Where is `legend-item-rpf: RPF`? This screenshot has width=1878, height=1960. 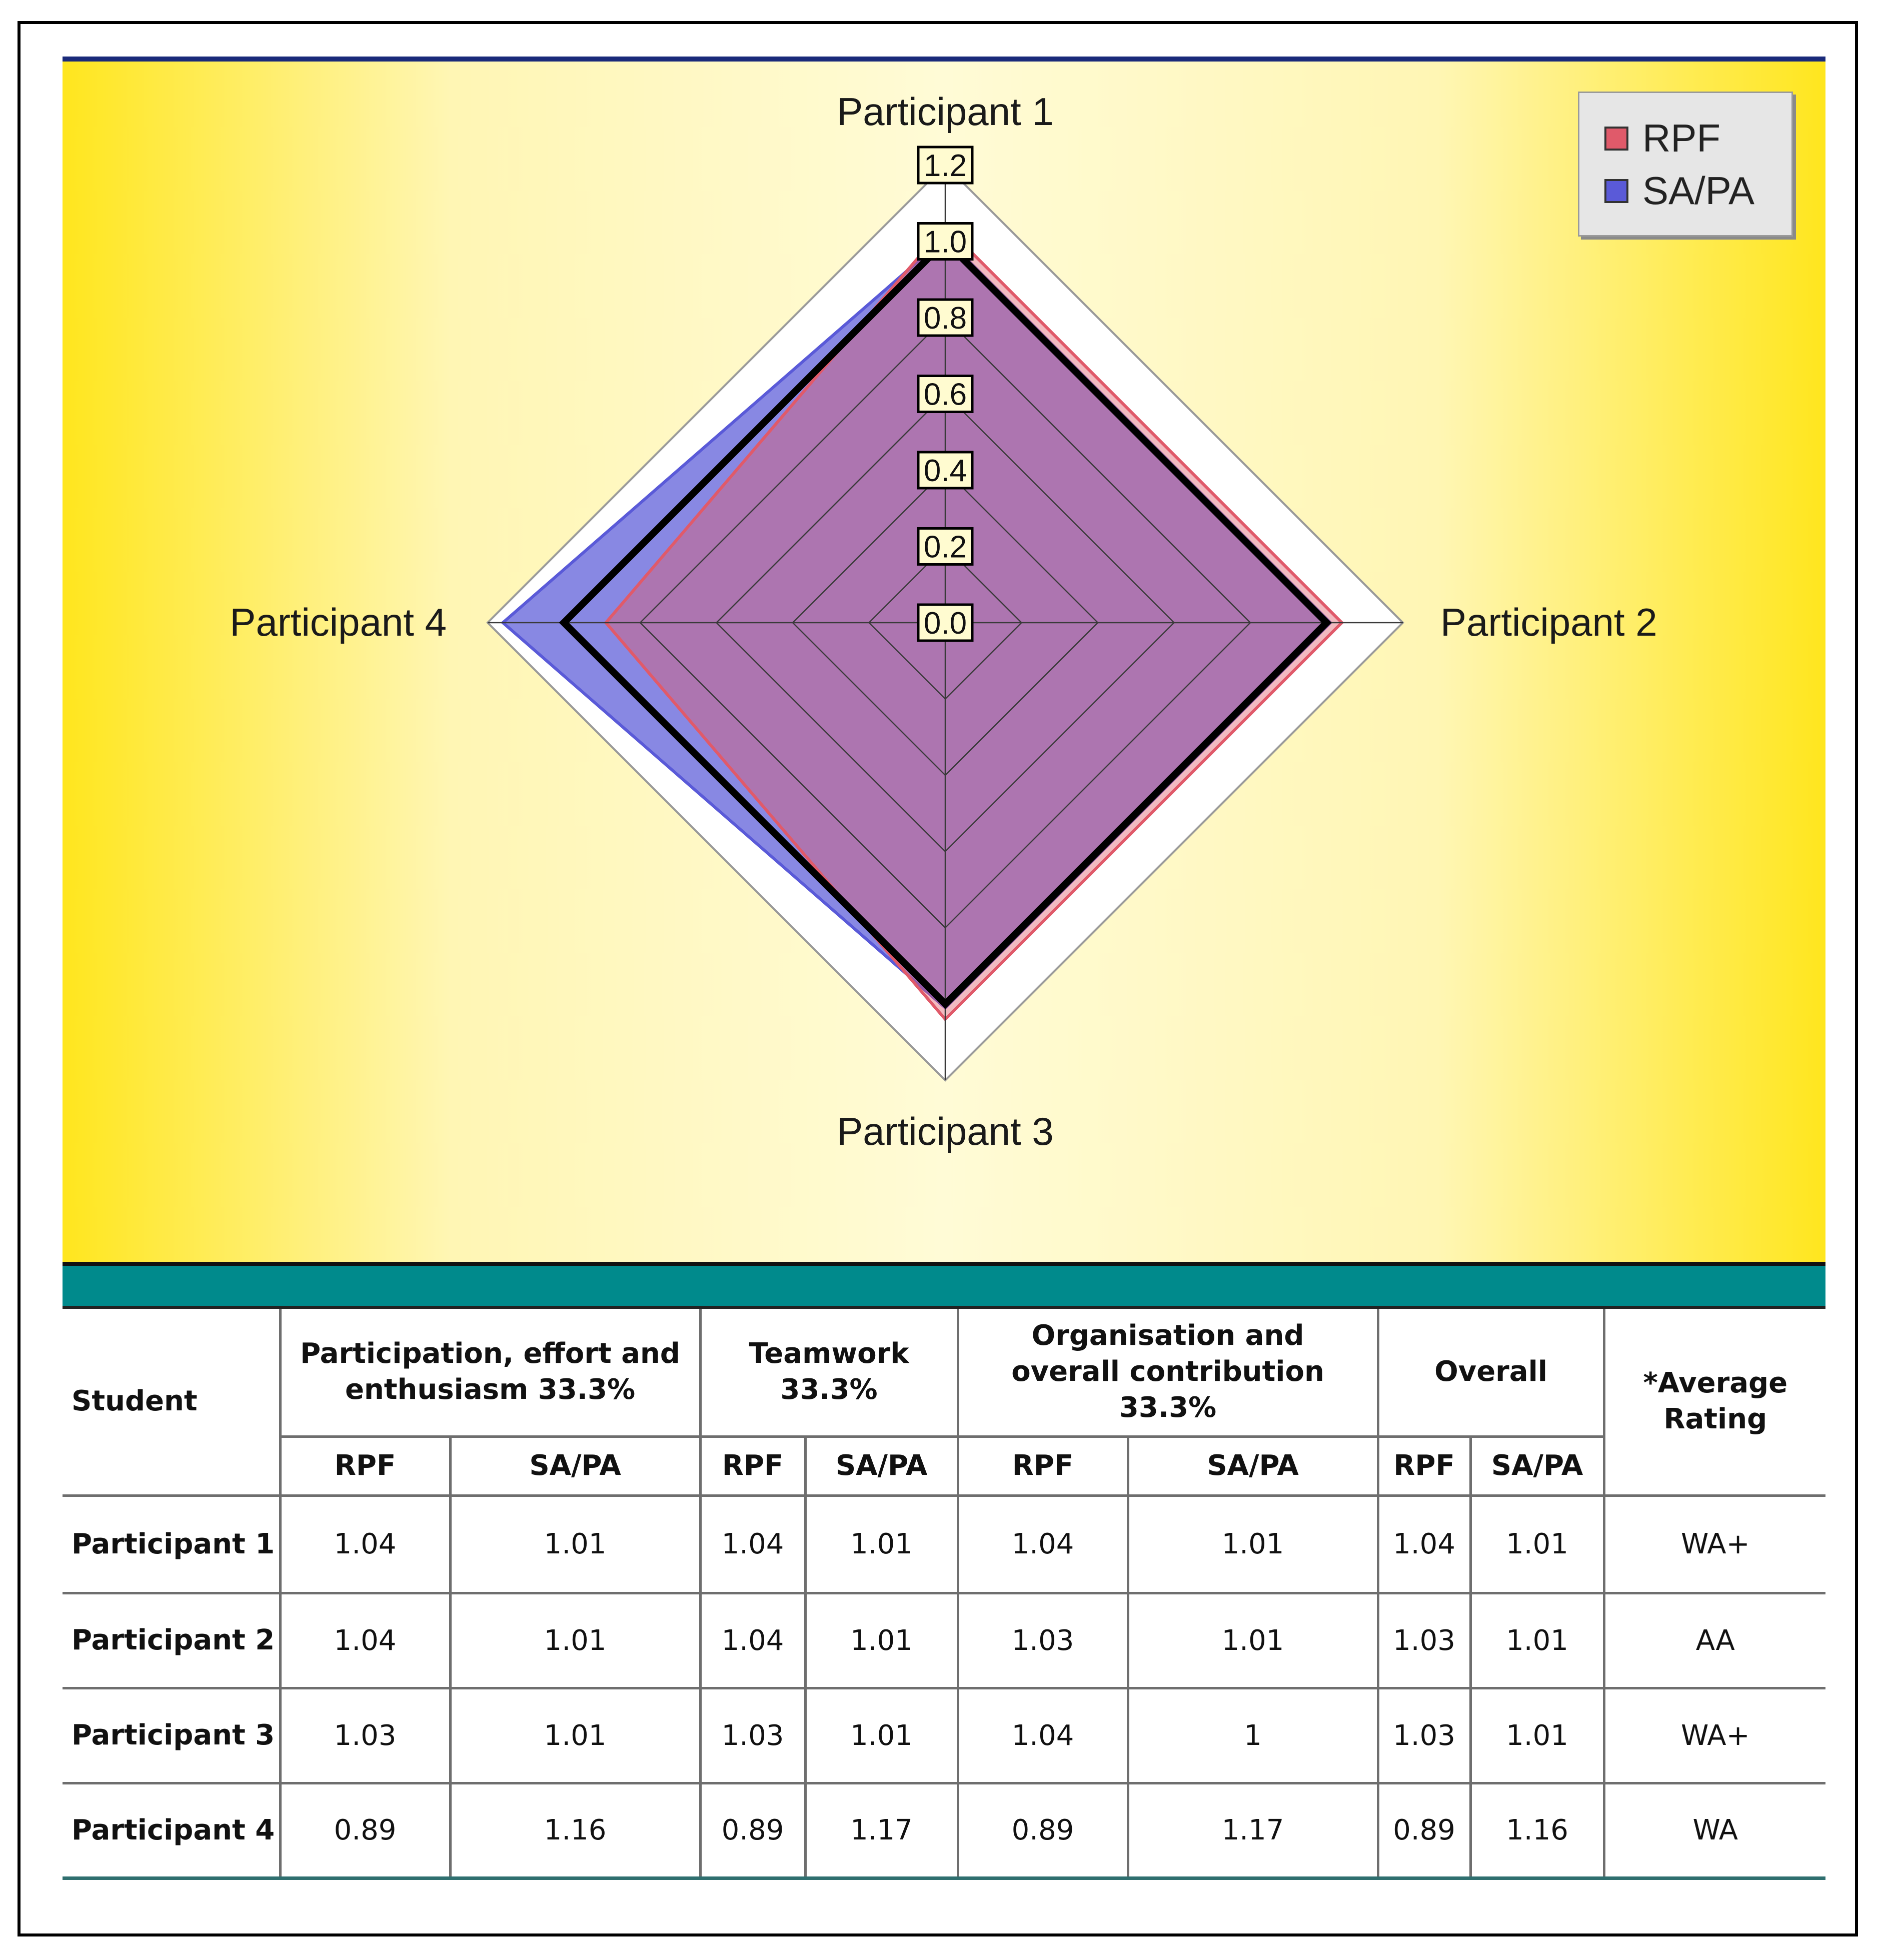 legend-item-rpf: RPF is located at coordinates (1685, 138).